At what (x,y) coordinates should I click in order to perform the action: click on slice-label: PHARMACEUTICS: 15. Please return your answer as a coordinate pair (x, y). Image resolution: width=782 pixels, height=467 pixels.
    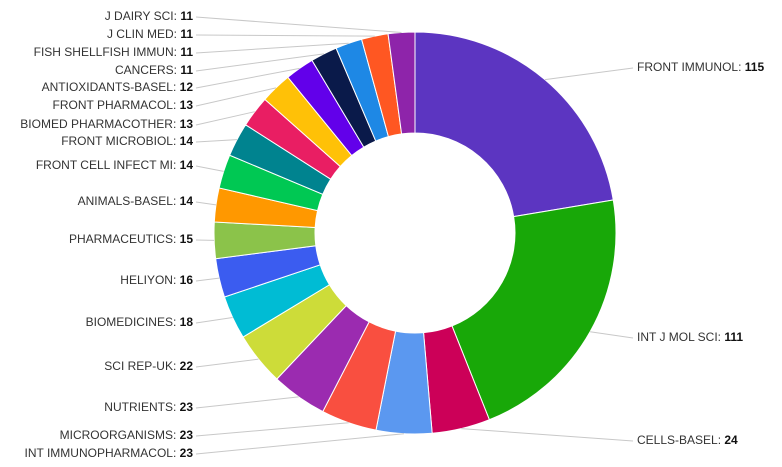
    Looking at the image, I should click on (131, 239).